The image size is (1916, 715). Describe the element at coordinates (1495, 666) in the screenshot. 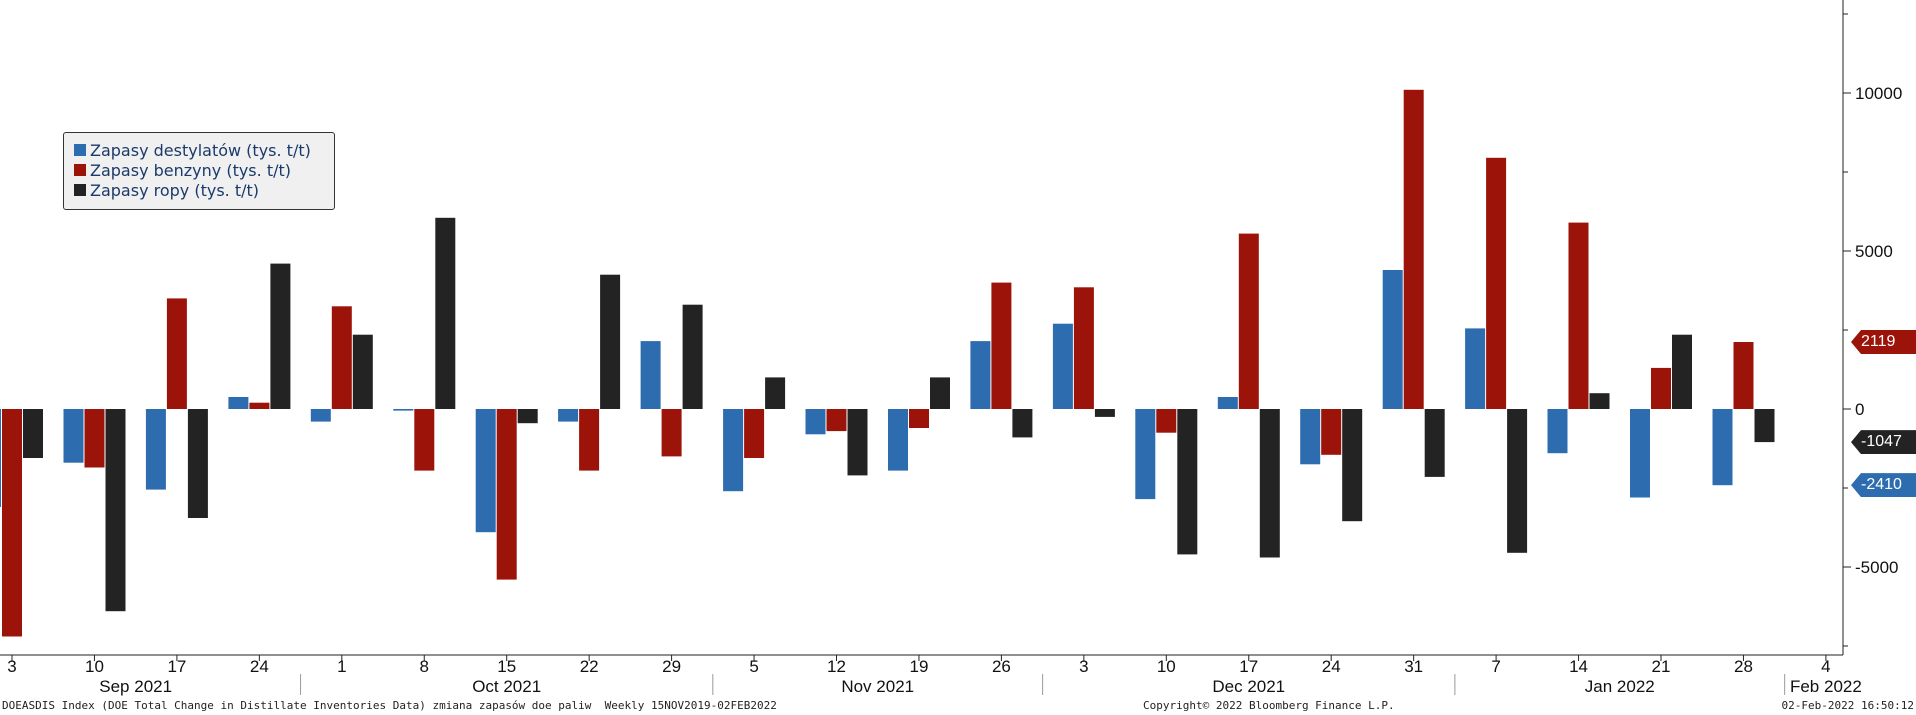

I see `x-tick-label: 7` at that location.